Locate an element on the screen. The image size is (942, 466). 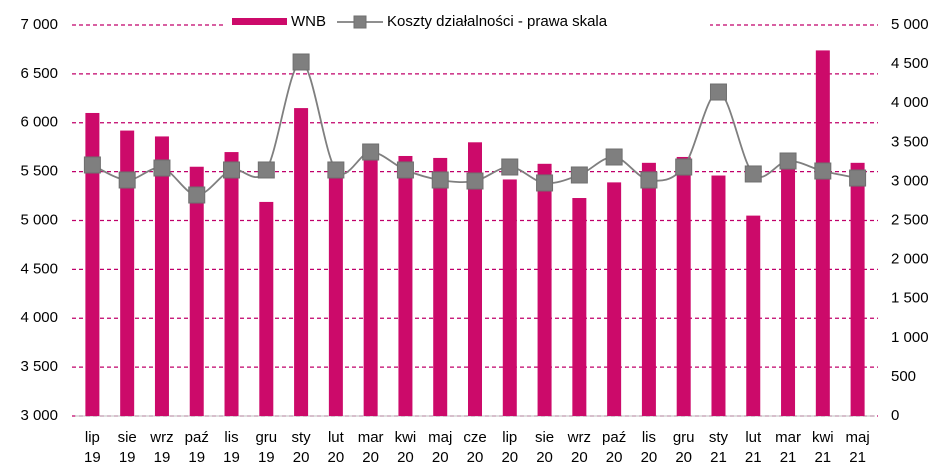
y2-tick-label: 2 500 is located at coordinates (910, 219).